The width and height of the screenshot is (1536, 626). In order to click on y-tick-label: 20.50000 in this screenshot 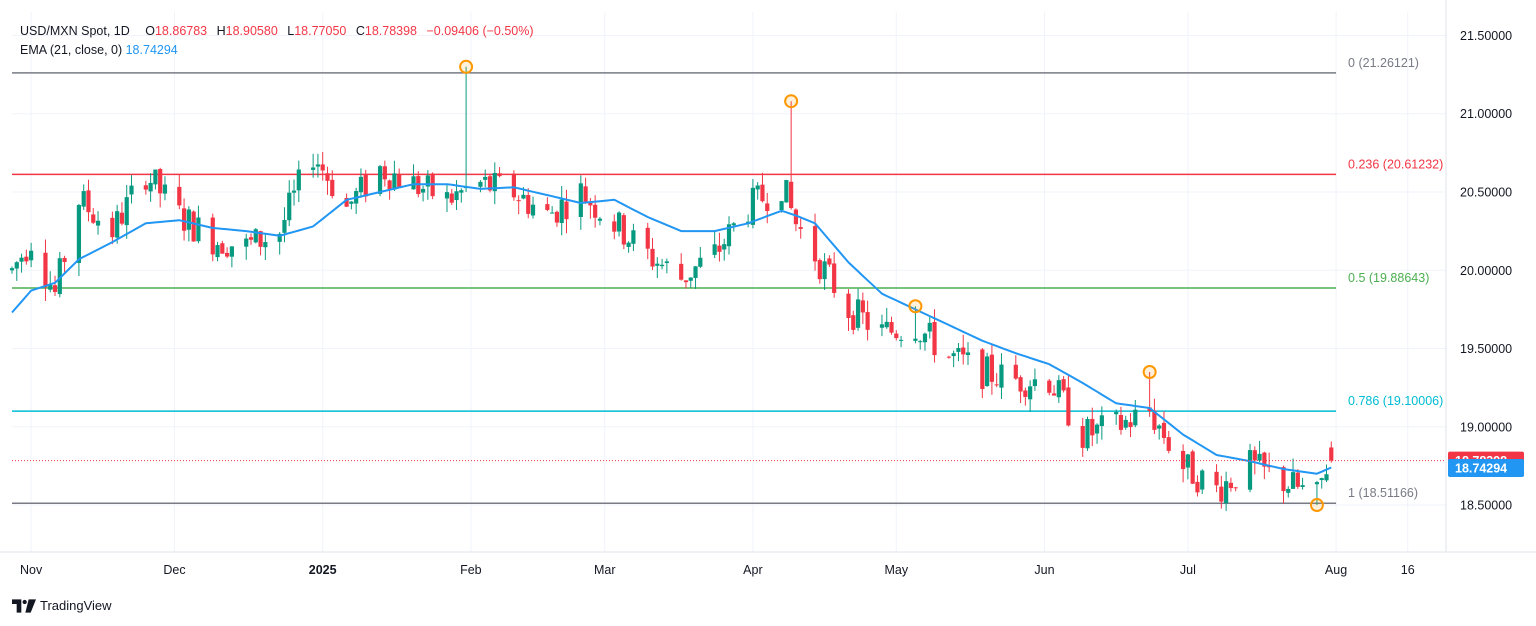, I will do `click(1486, 193)`.